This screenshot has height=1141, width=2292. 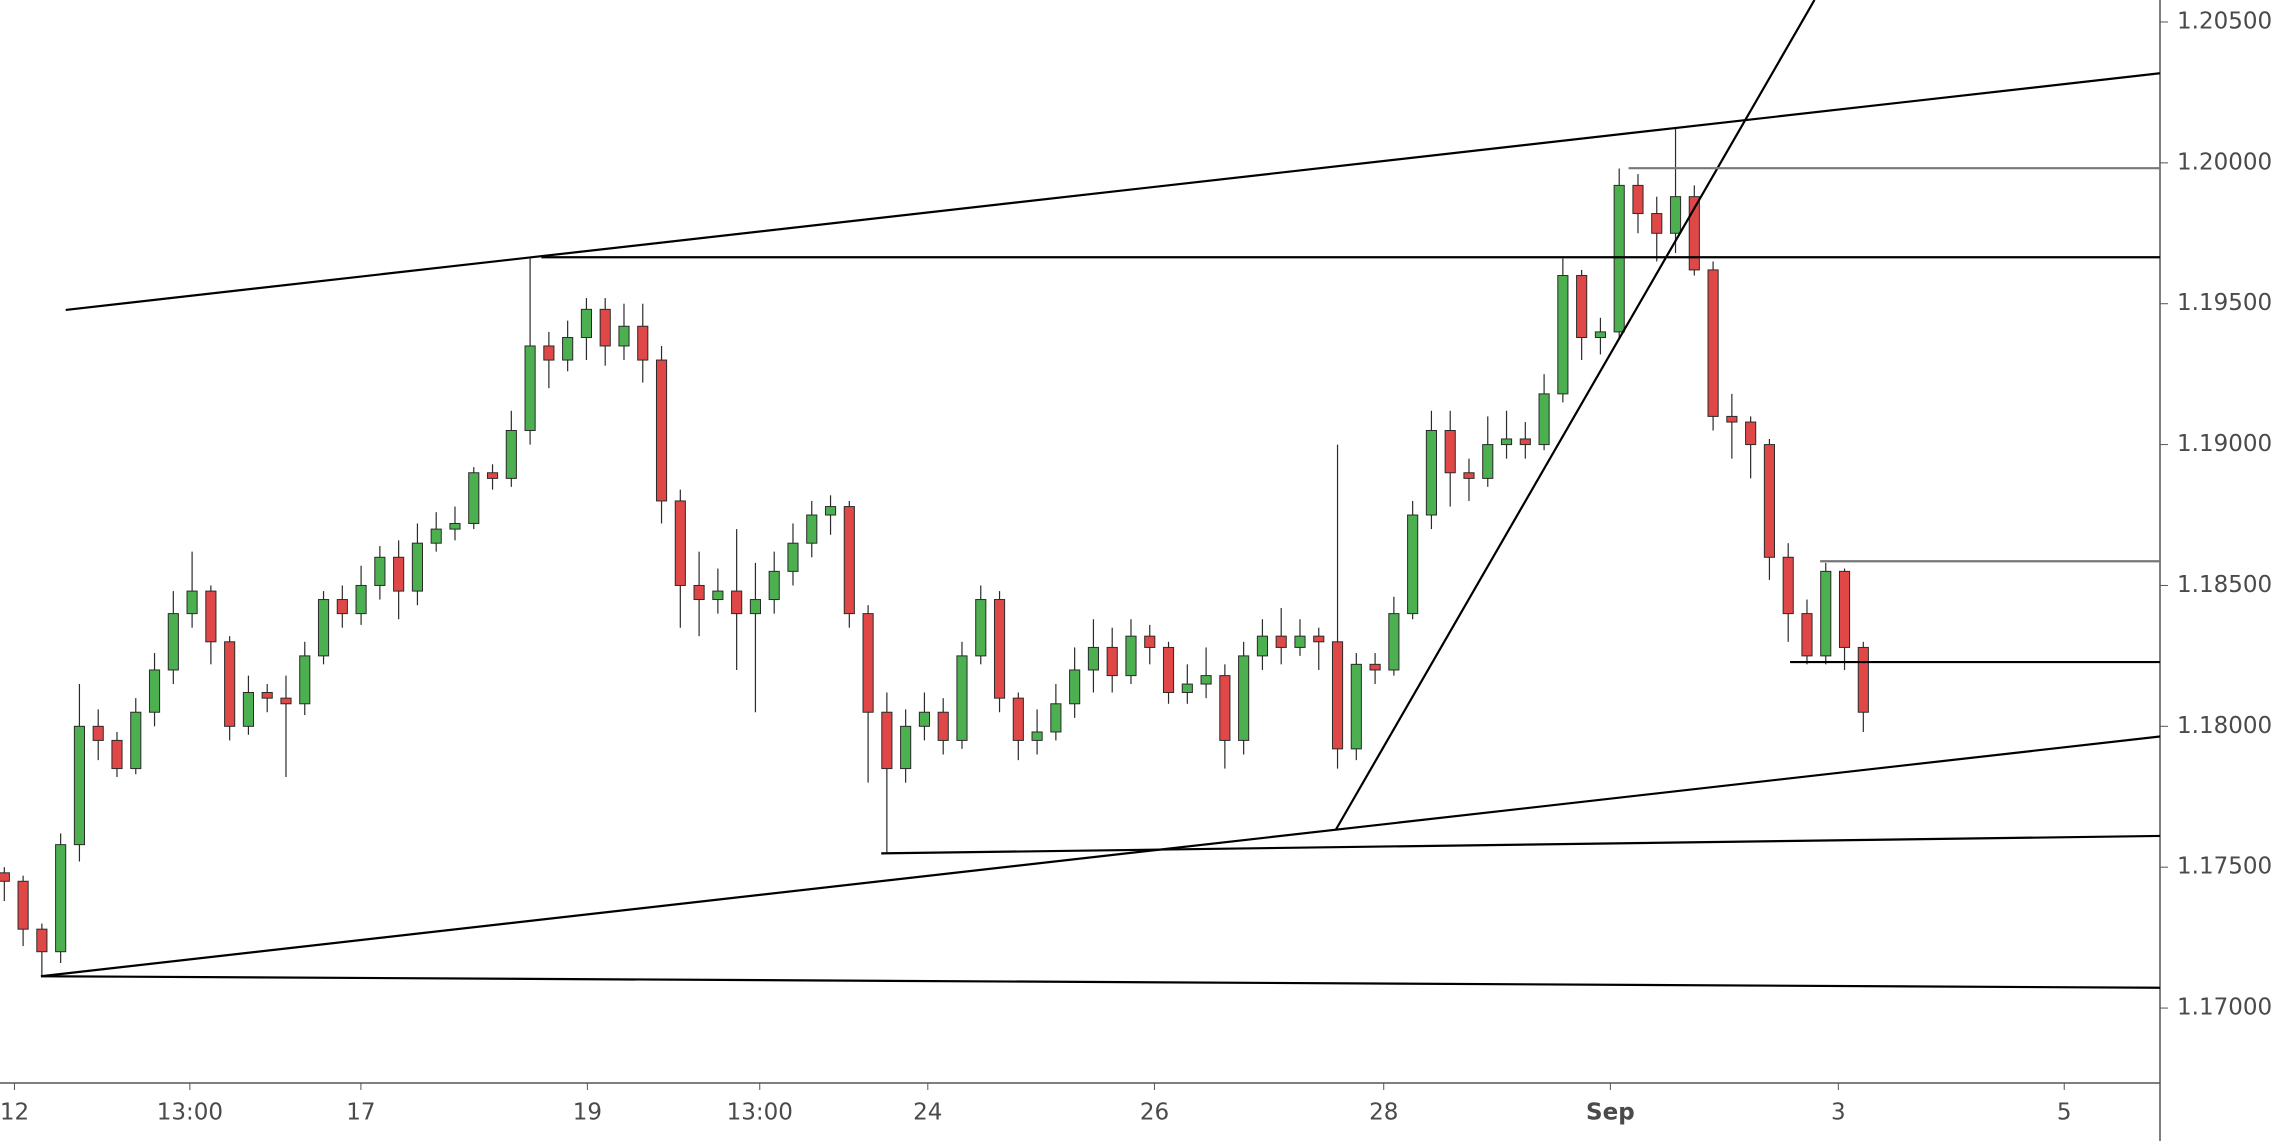 What do you see at coordinates (2224, 303) in the screenshot?
I see `y-tick-label: 1.19500` at bounding box center [2224, 303].